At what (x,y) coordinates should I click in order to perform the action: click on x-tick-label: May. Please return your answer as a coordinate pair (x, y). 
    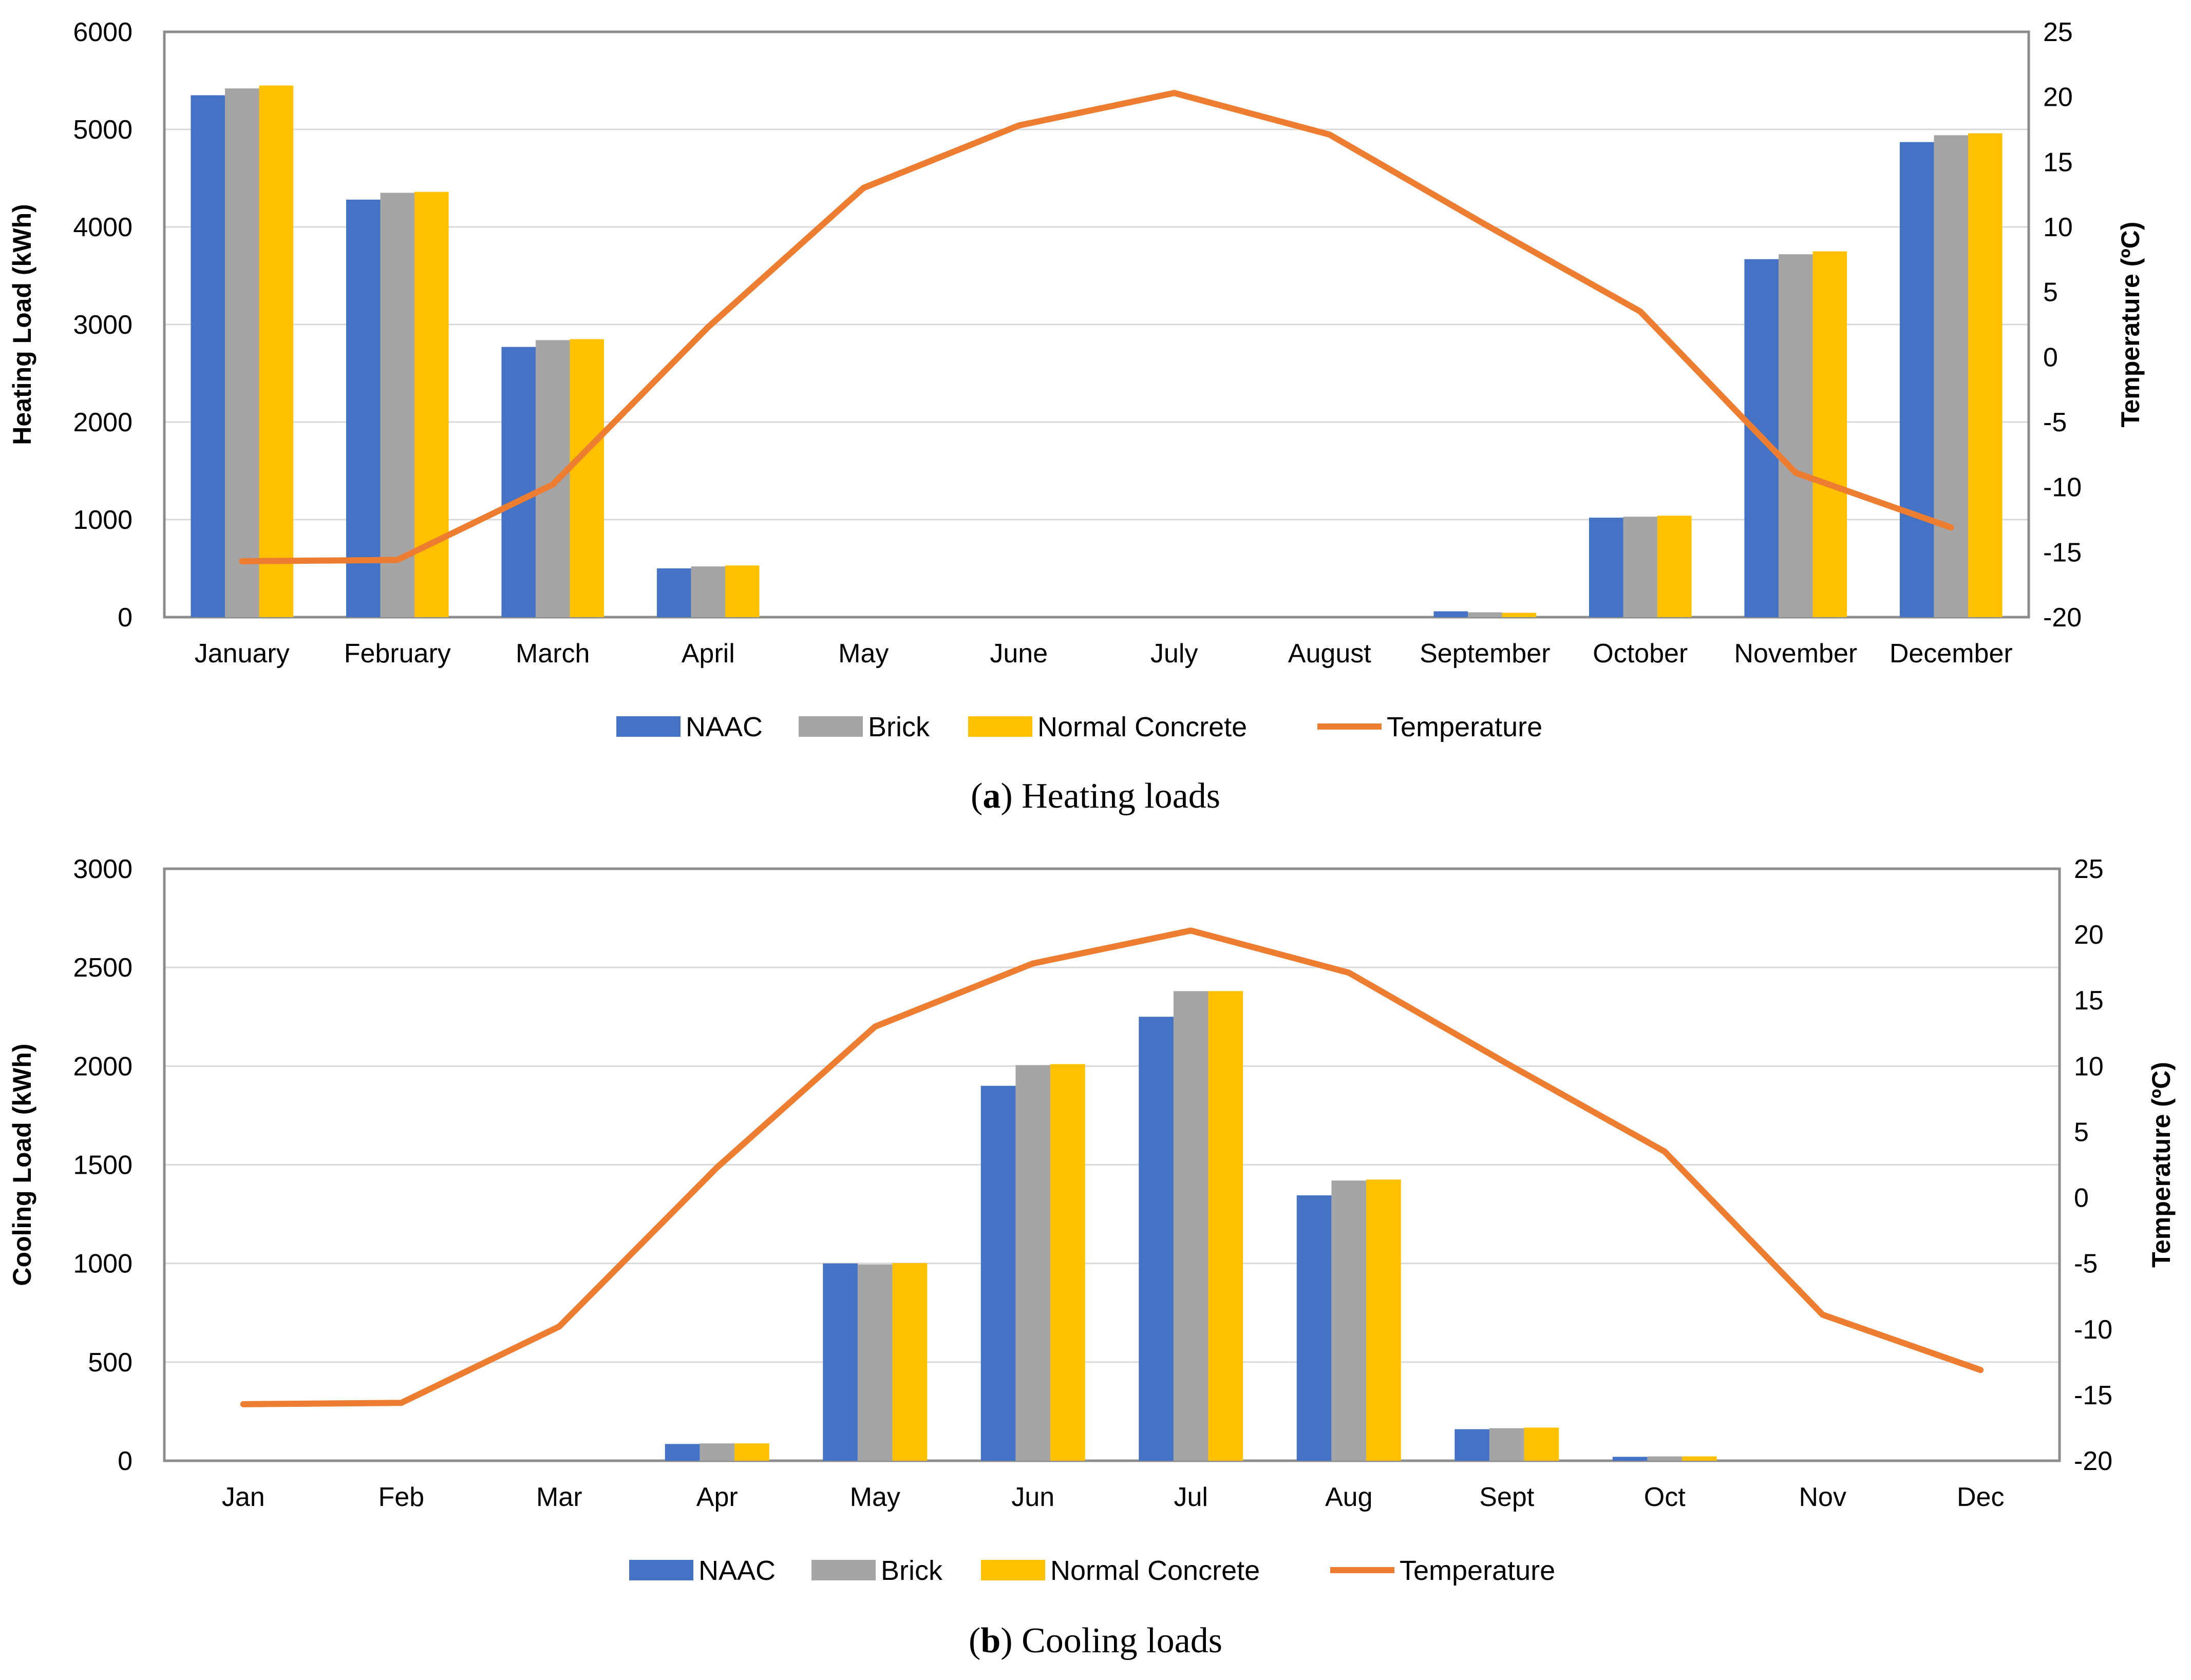
    Looking at the image, I should click on (875, 1497).